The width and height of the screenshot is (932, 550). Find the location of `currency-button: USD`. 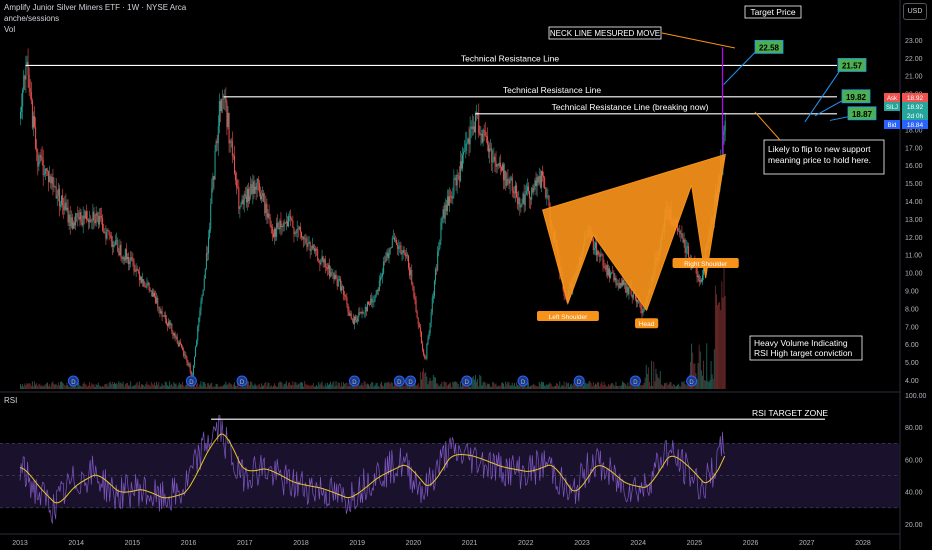

currency-button: USD is located at coordinates (915, 11).